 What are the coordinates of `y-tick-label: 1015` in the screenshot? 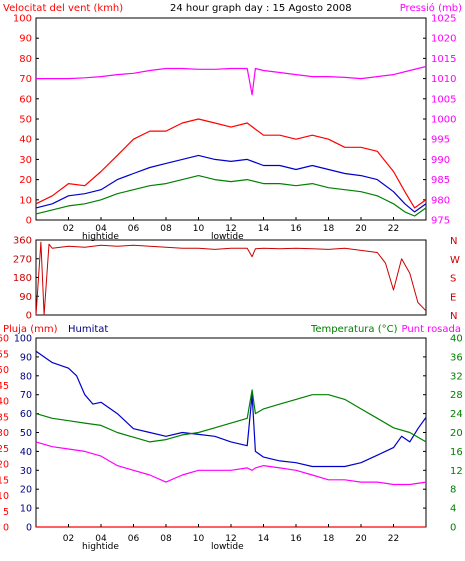 It's located at (443, 59).